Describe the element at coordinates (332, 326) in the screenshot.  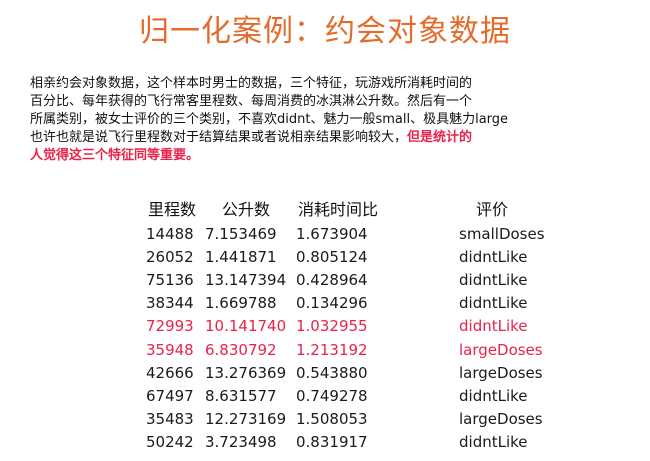
I see `cell-ratio: 1.032955` at that location.